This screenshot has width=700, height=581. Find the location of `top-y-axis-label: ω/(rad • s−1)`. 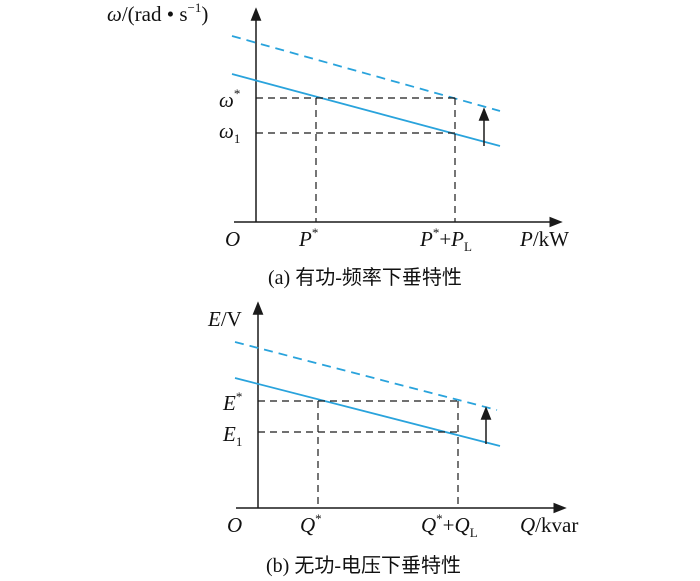

top-y-axis-label: ω/(rad • s−1) is located at coordinates (157, 13).